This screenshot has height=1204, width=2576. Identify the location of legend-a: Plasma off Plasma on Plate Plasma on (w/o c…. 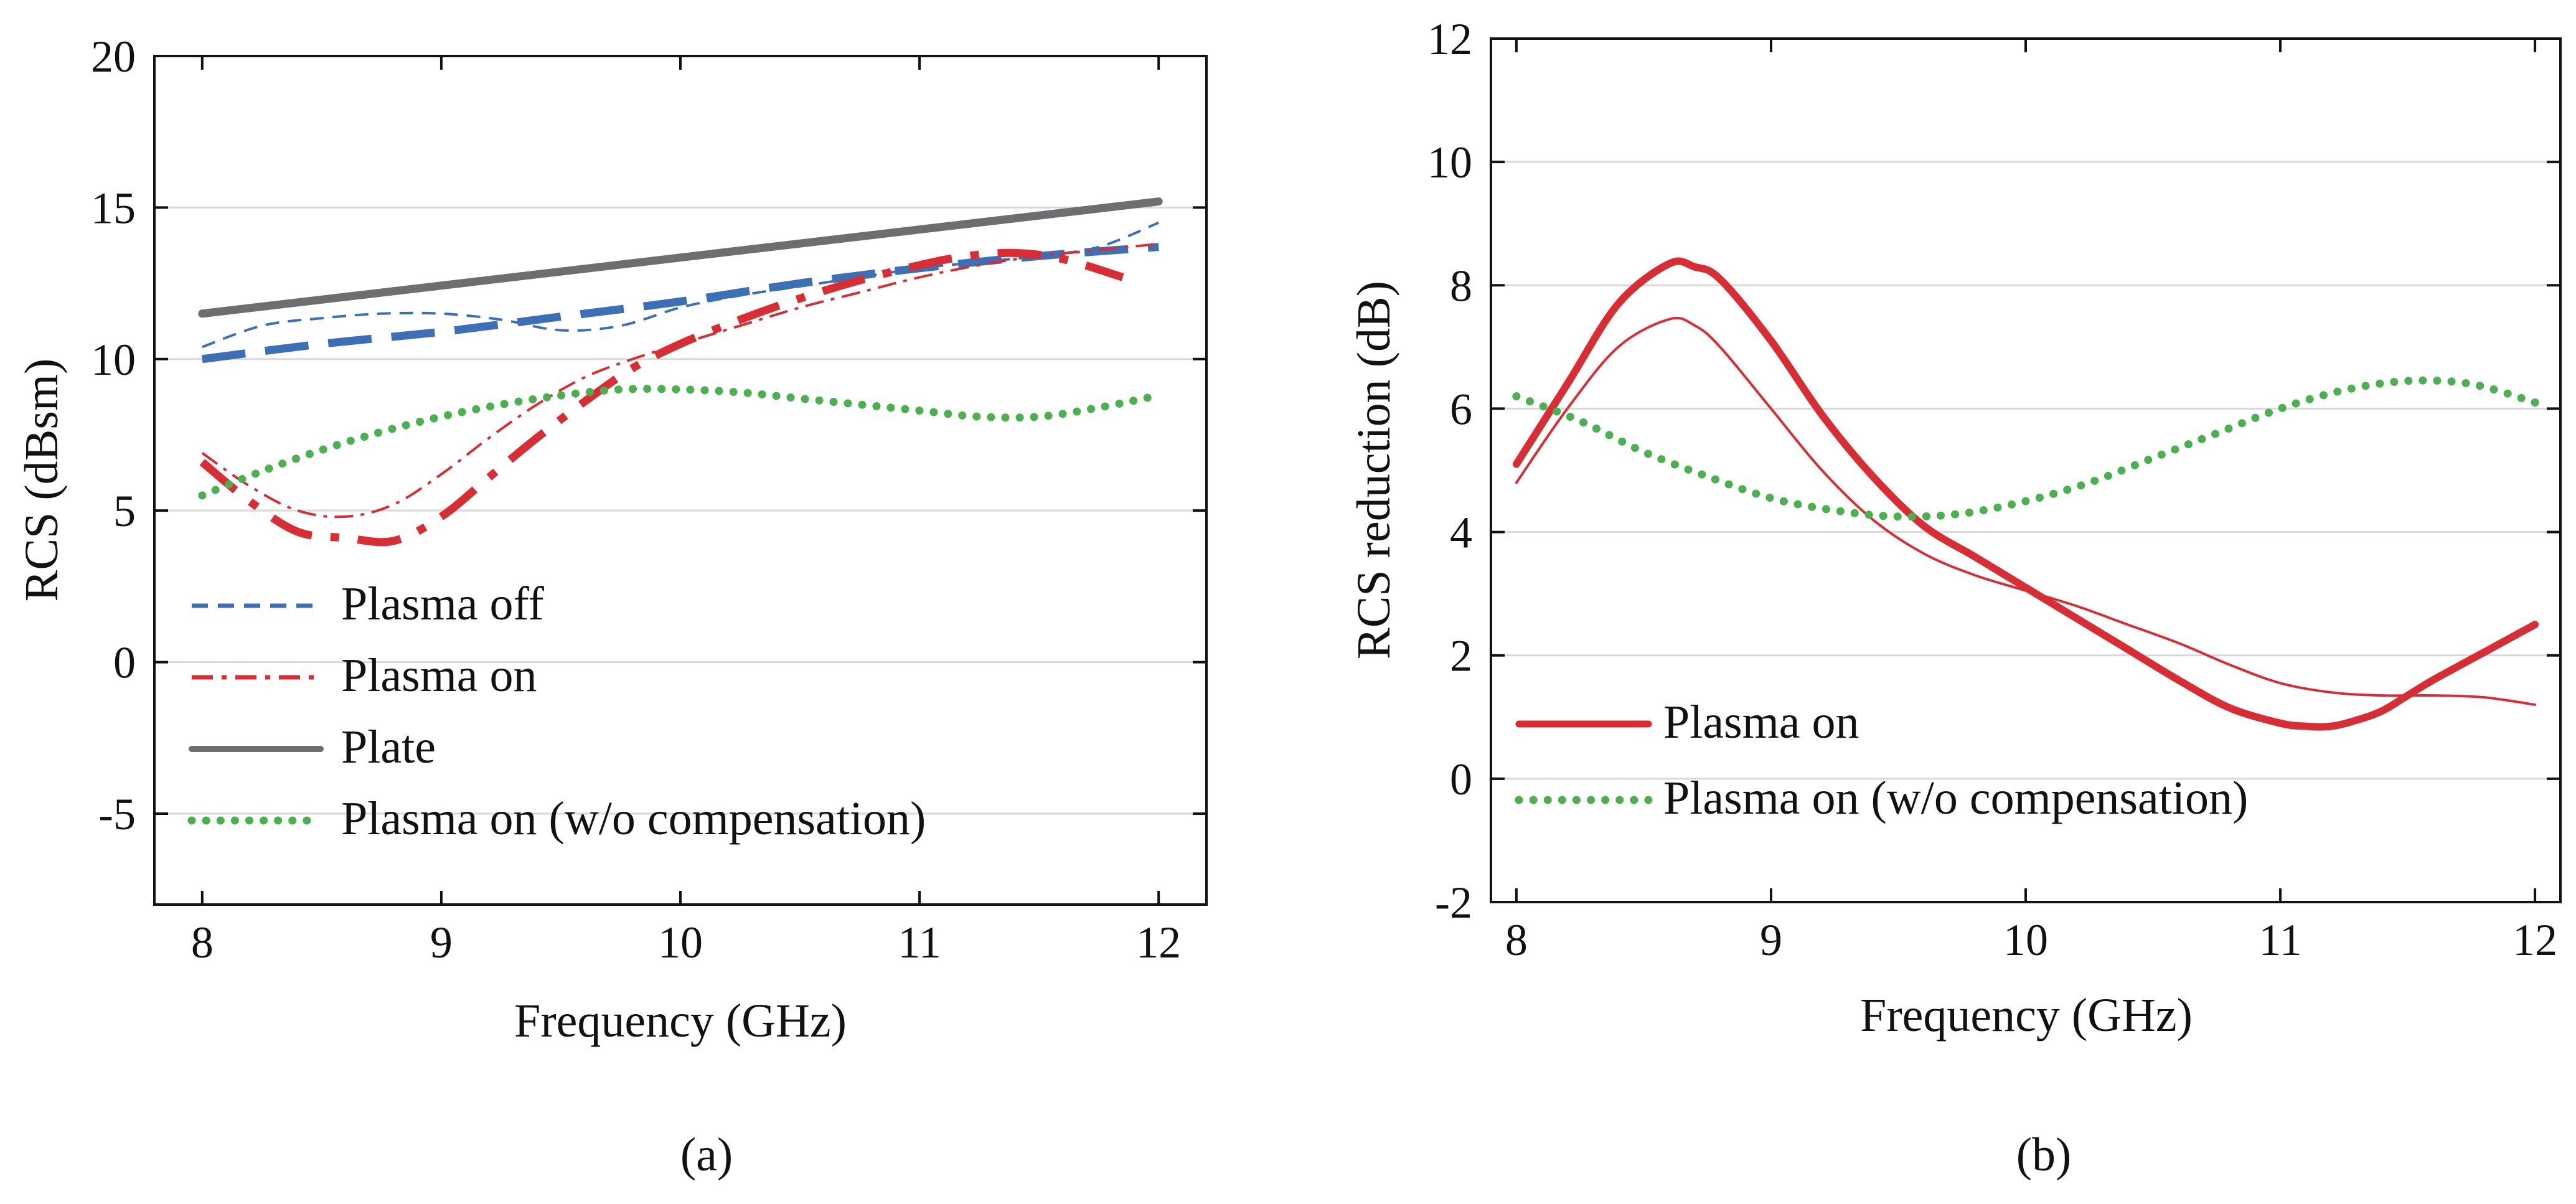
(556, 712).